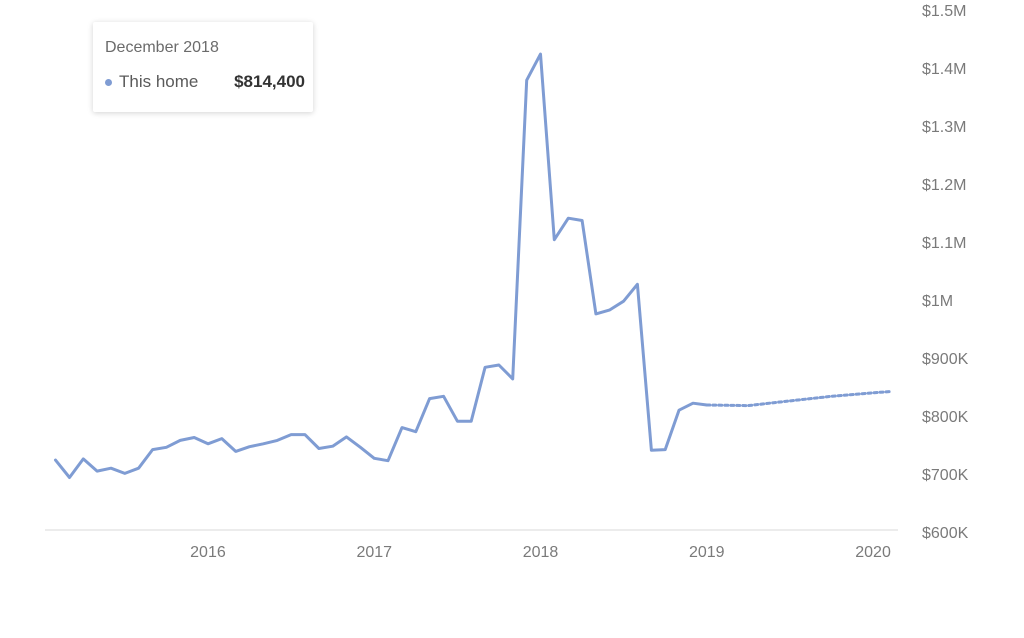 This screenshot has width=1024, height=638. I want to click on y-tick-label: $1.2M, so click(944, 185).